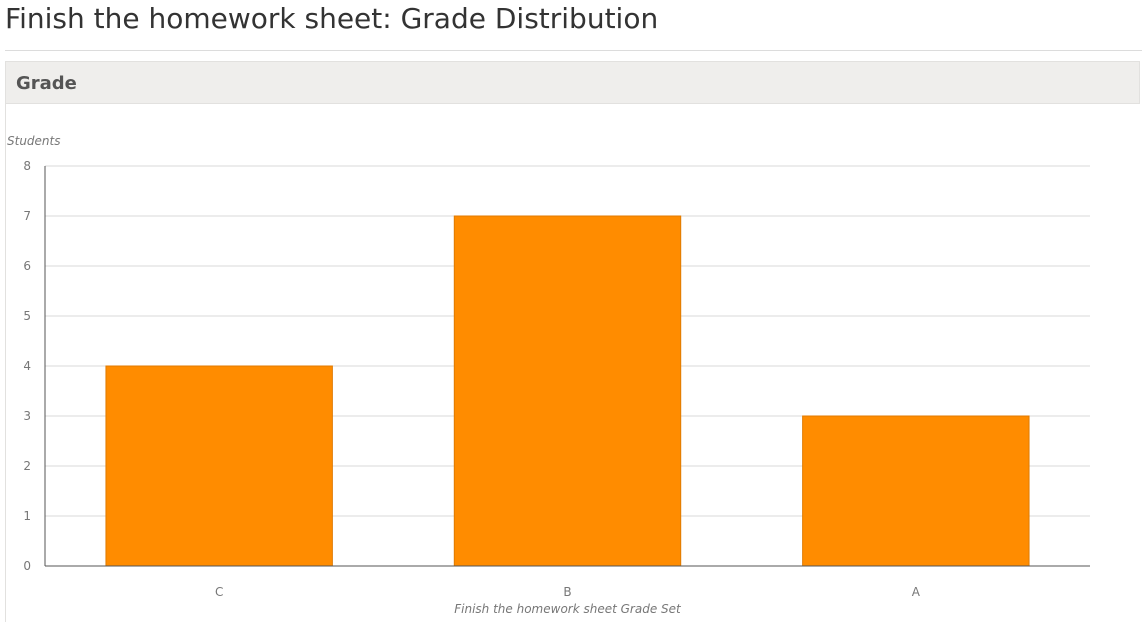 This screenshot has width=1142, height=622. Describe the element at coordinates (568, 609) in the screenshot. I see `x-axis-title: Finish the homework sheet Grade Set` at that location.